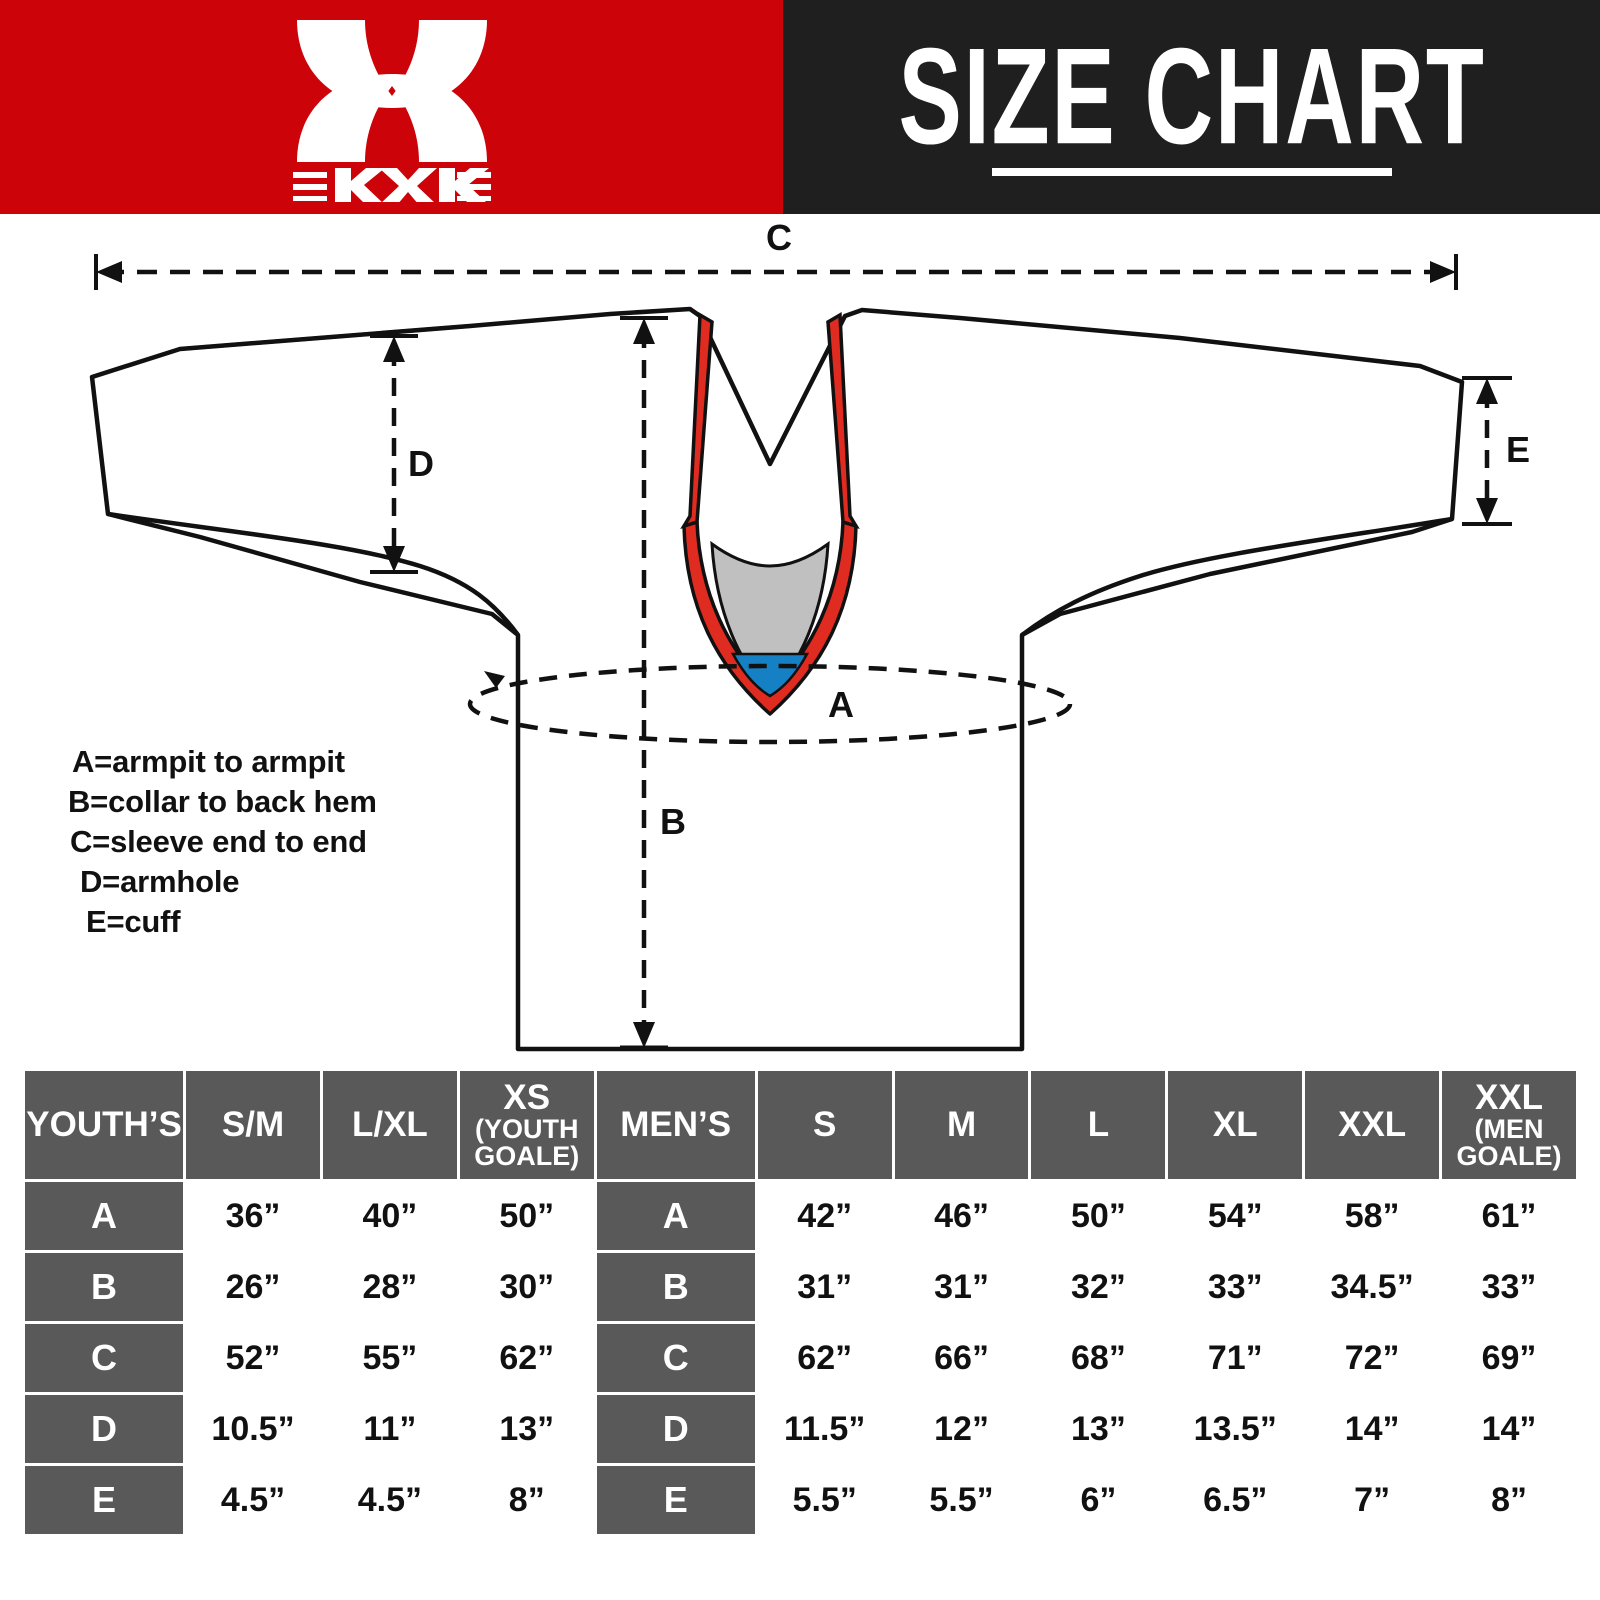  What do you see at coordinates (675, 1429) in the screenshot?
I see `row-label-d-mens: D` at bounding box center [675, 1429].